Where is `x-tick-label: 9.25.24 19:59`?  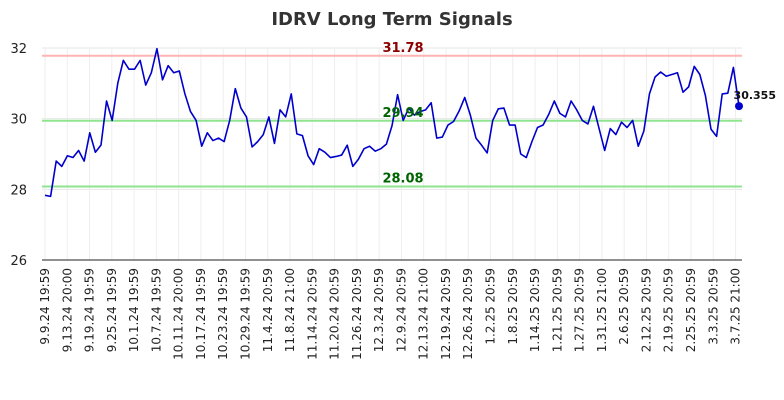 x-tick-label: 9.25.24 19:59 is located at coordinates (112, 310).